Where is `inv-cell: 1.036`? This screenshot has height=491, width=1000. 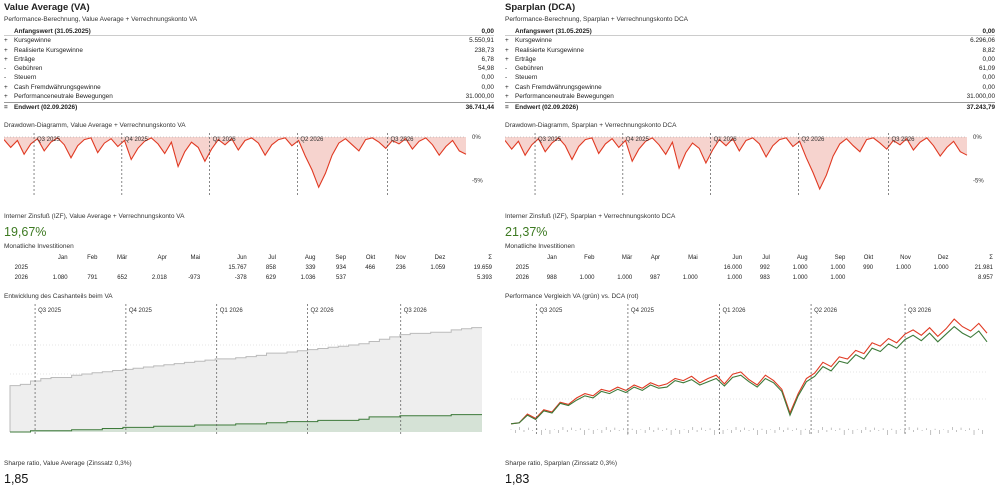 inv-cell: 1.036 is located at coordinates (308, 278).